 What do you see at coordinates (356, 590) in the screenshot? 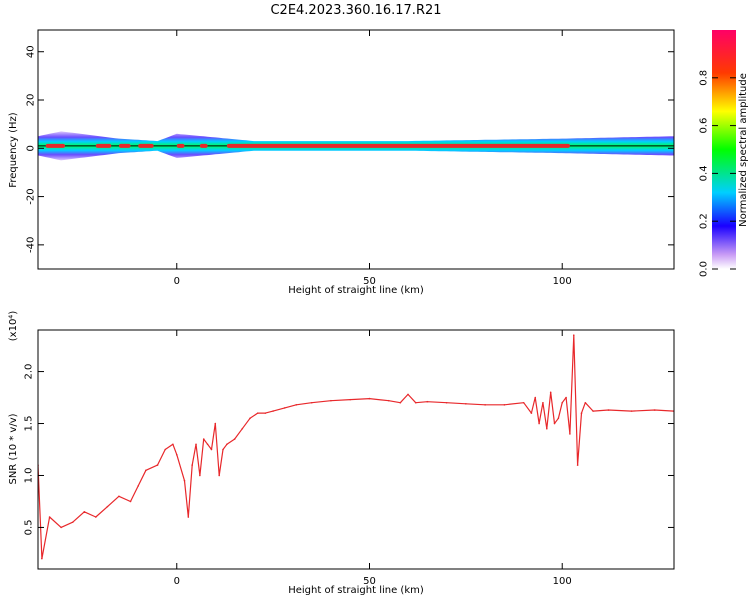
I see `snr-x-axis-label: Height of straight line (km)` at bounding box center [356, 590].